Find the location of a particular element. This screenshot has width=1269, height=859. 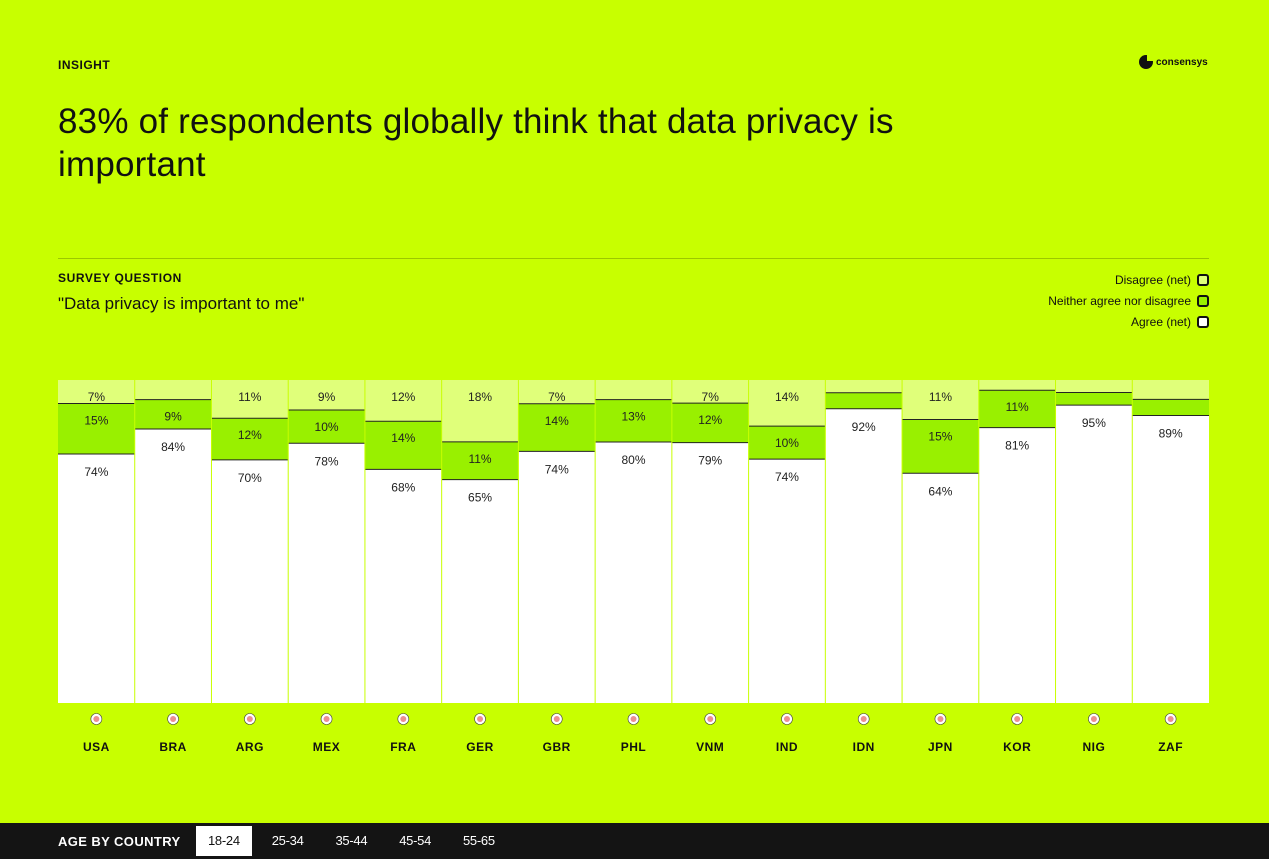

bar-disagree-jpn is located at coordinates (940, 400).